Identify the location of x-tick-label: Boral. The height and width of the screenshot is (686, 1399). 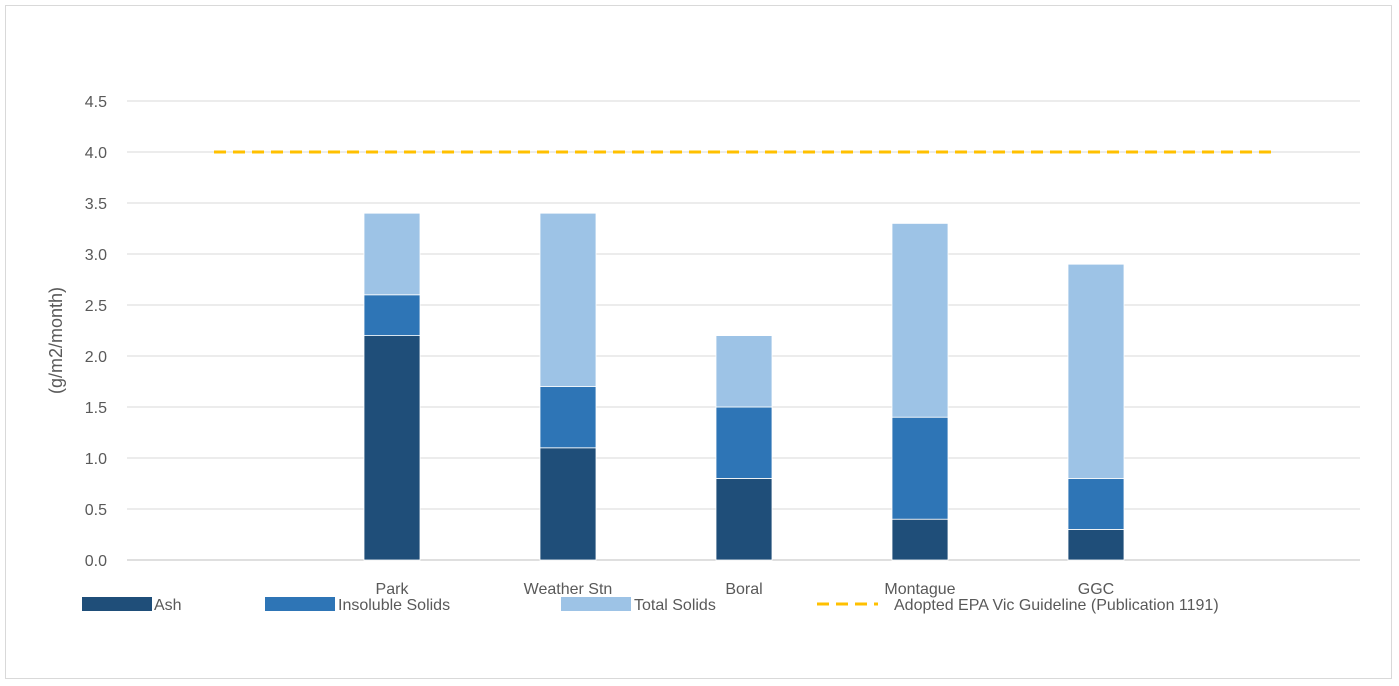
(743, 589).